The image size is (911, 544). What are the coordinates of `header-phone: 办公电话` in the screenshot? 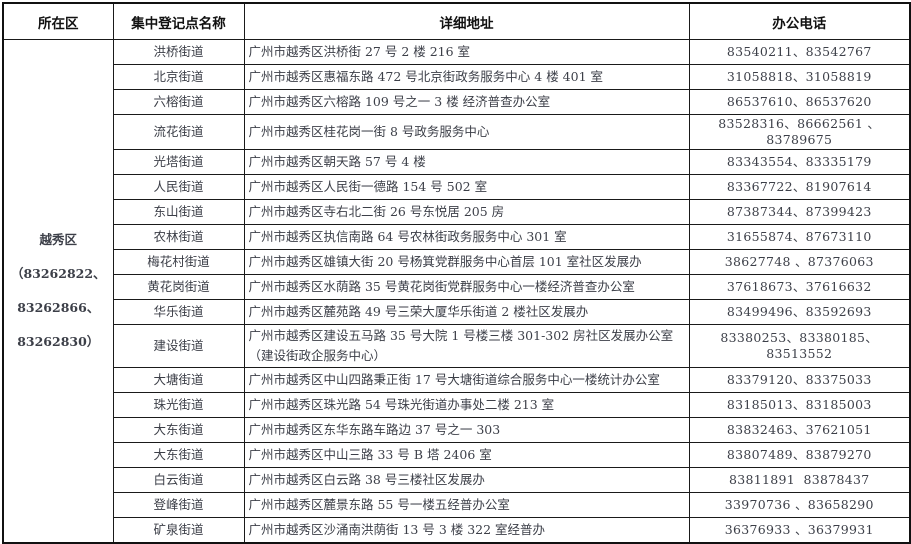 It's located at (799, 21).